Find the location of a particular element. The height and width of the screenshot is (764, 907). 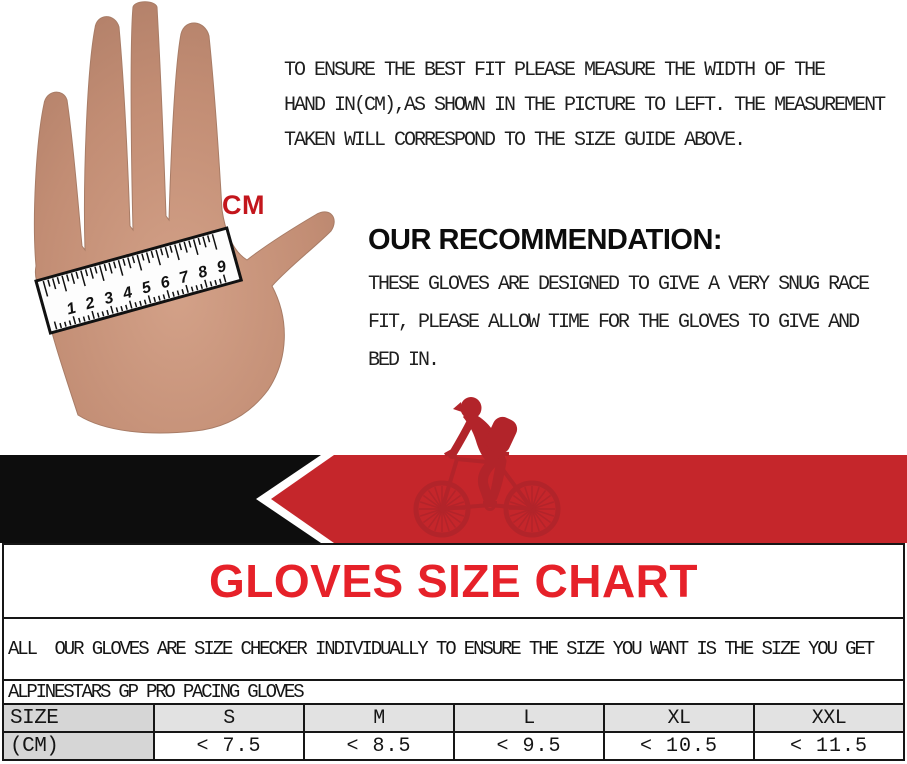

banner-red-band is located at coordinates (589, 499).